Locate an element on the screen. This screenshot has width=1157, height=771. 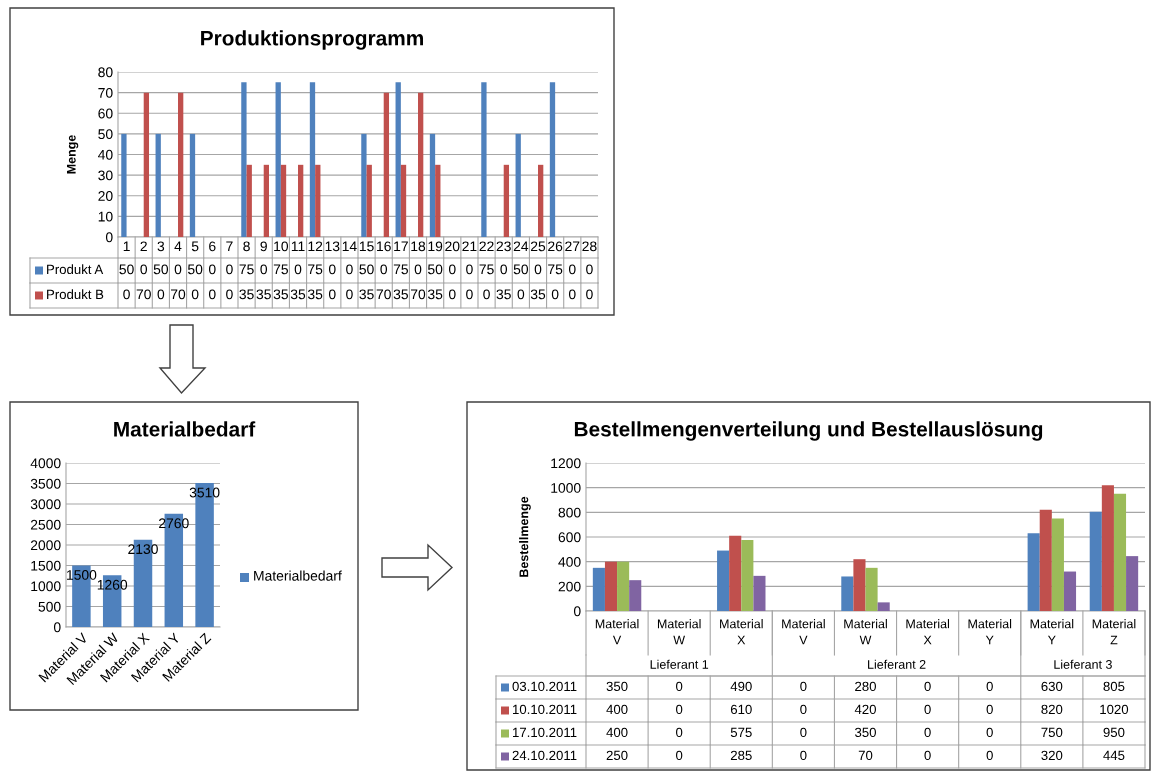
x-tick-label: 8 is located at coordinates (246, 246).